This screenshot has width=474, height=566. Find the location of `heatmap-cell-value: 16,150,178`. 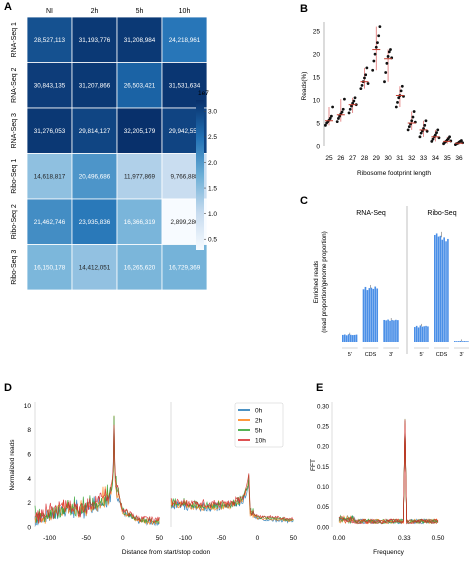

heatmap-cell-value: 16,150,178 is located at coordinates (50, 268).